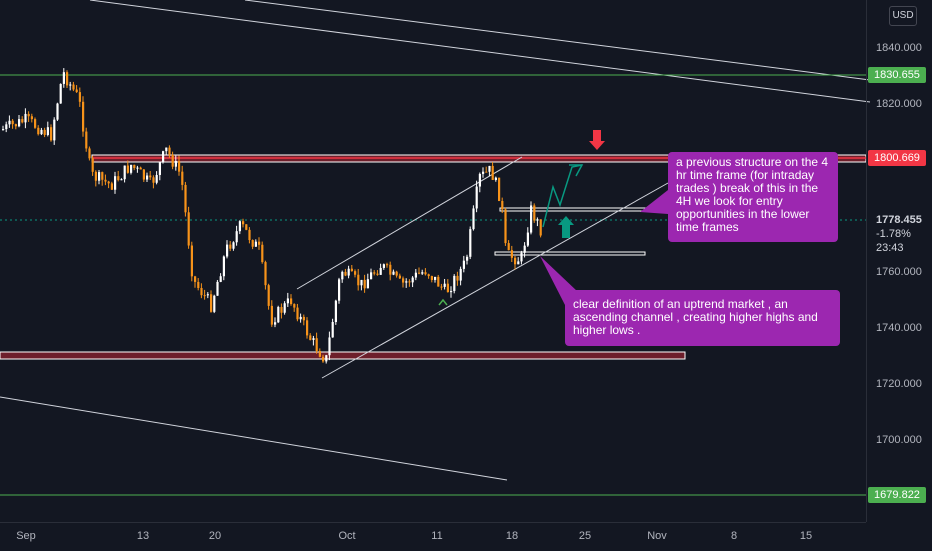 The image size is (932, 551). I want to click on projection-path, so click(562, 196).